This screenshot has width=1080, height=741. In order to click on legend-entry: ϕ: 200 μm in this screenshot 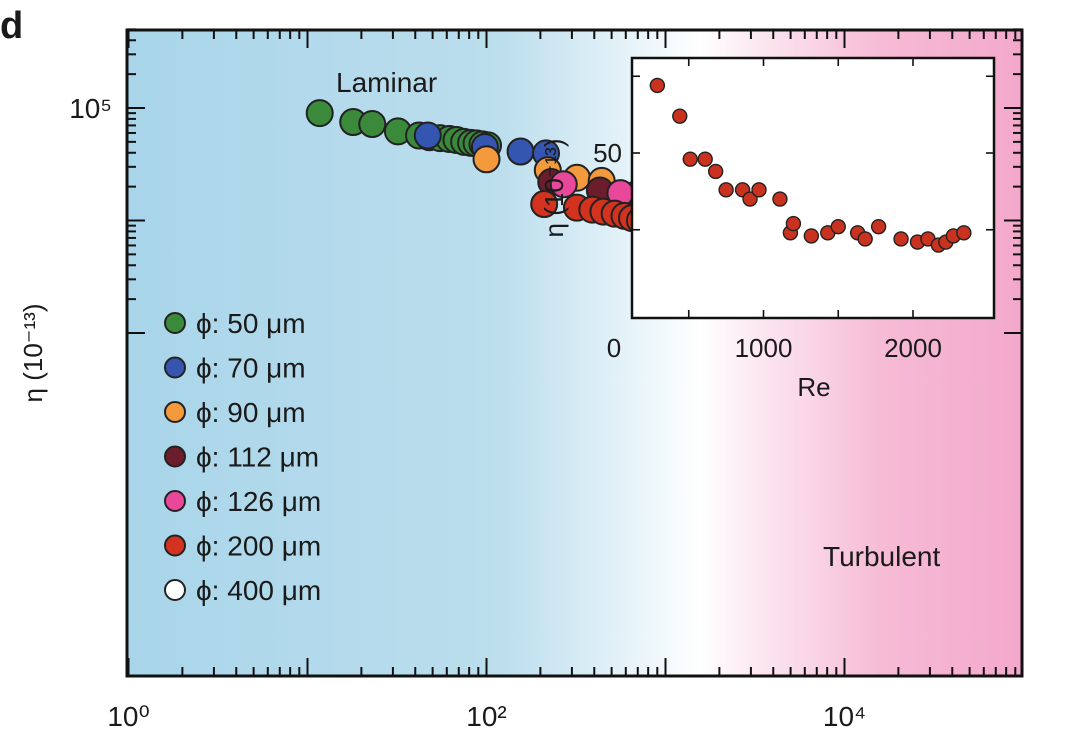, I will do `click(258, 546)`.